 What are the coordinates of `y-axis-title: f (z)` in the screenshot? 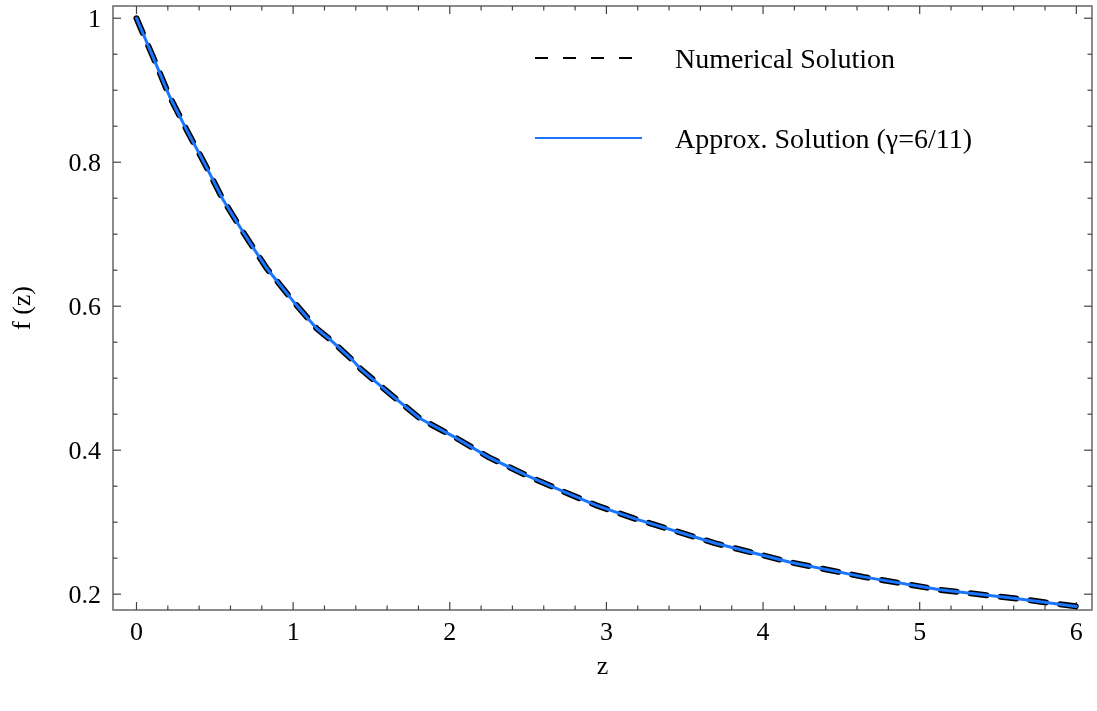 It's located at (21, 308).